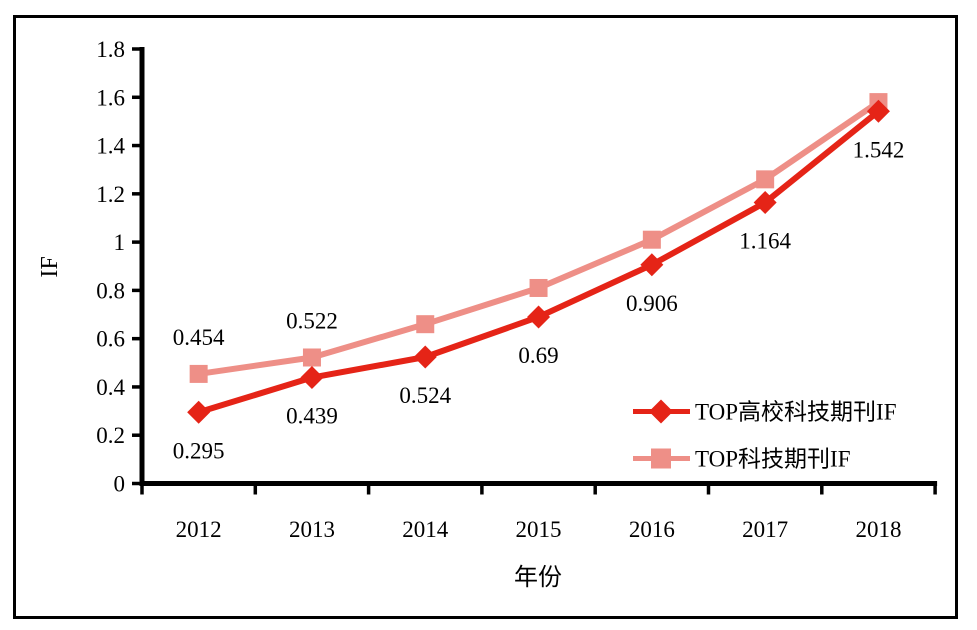 The image size is (977, 630). What do you see at coordinates (765, 241) in the screenshot?
I see `data-label: 1.164` at bounding box center [765, 241].